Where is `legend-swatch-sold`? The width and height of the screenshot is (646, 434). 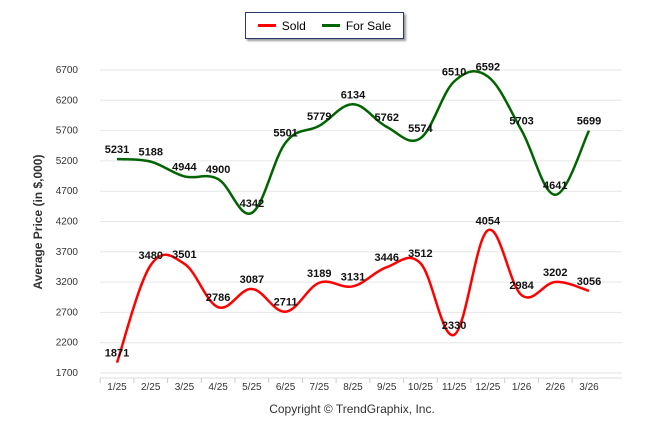
legend-swatch-sold is located at coordinates (266, 25).